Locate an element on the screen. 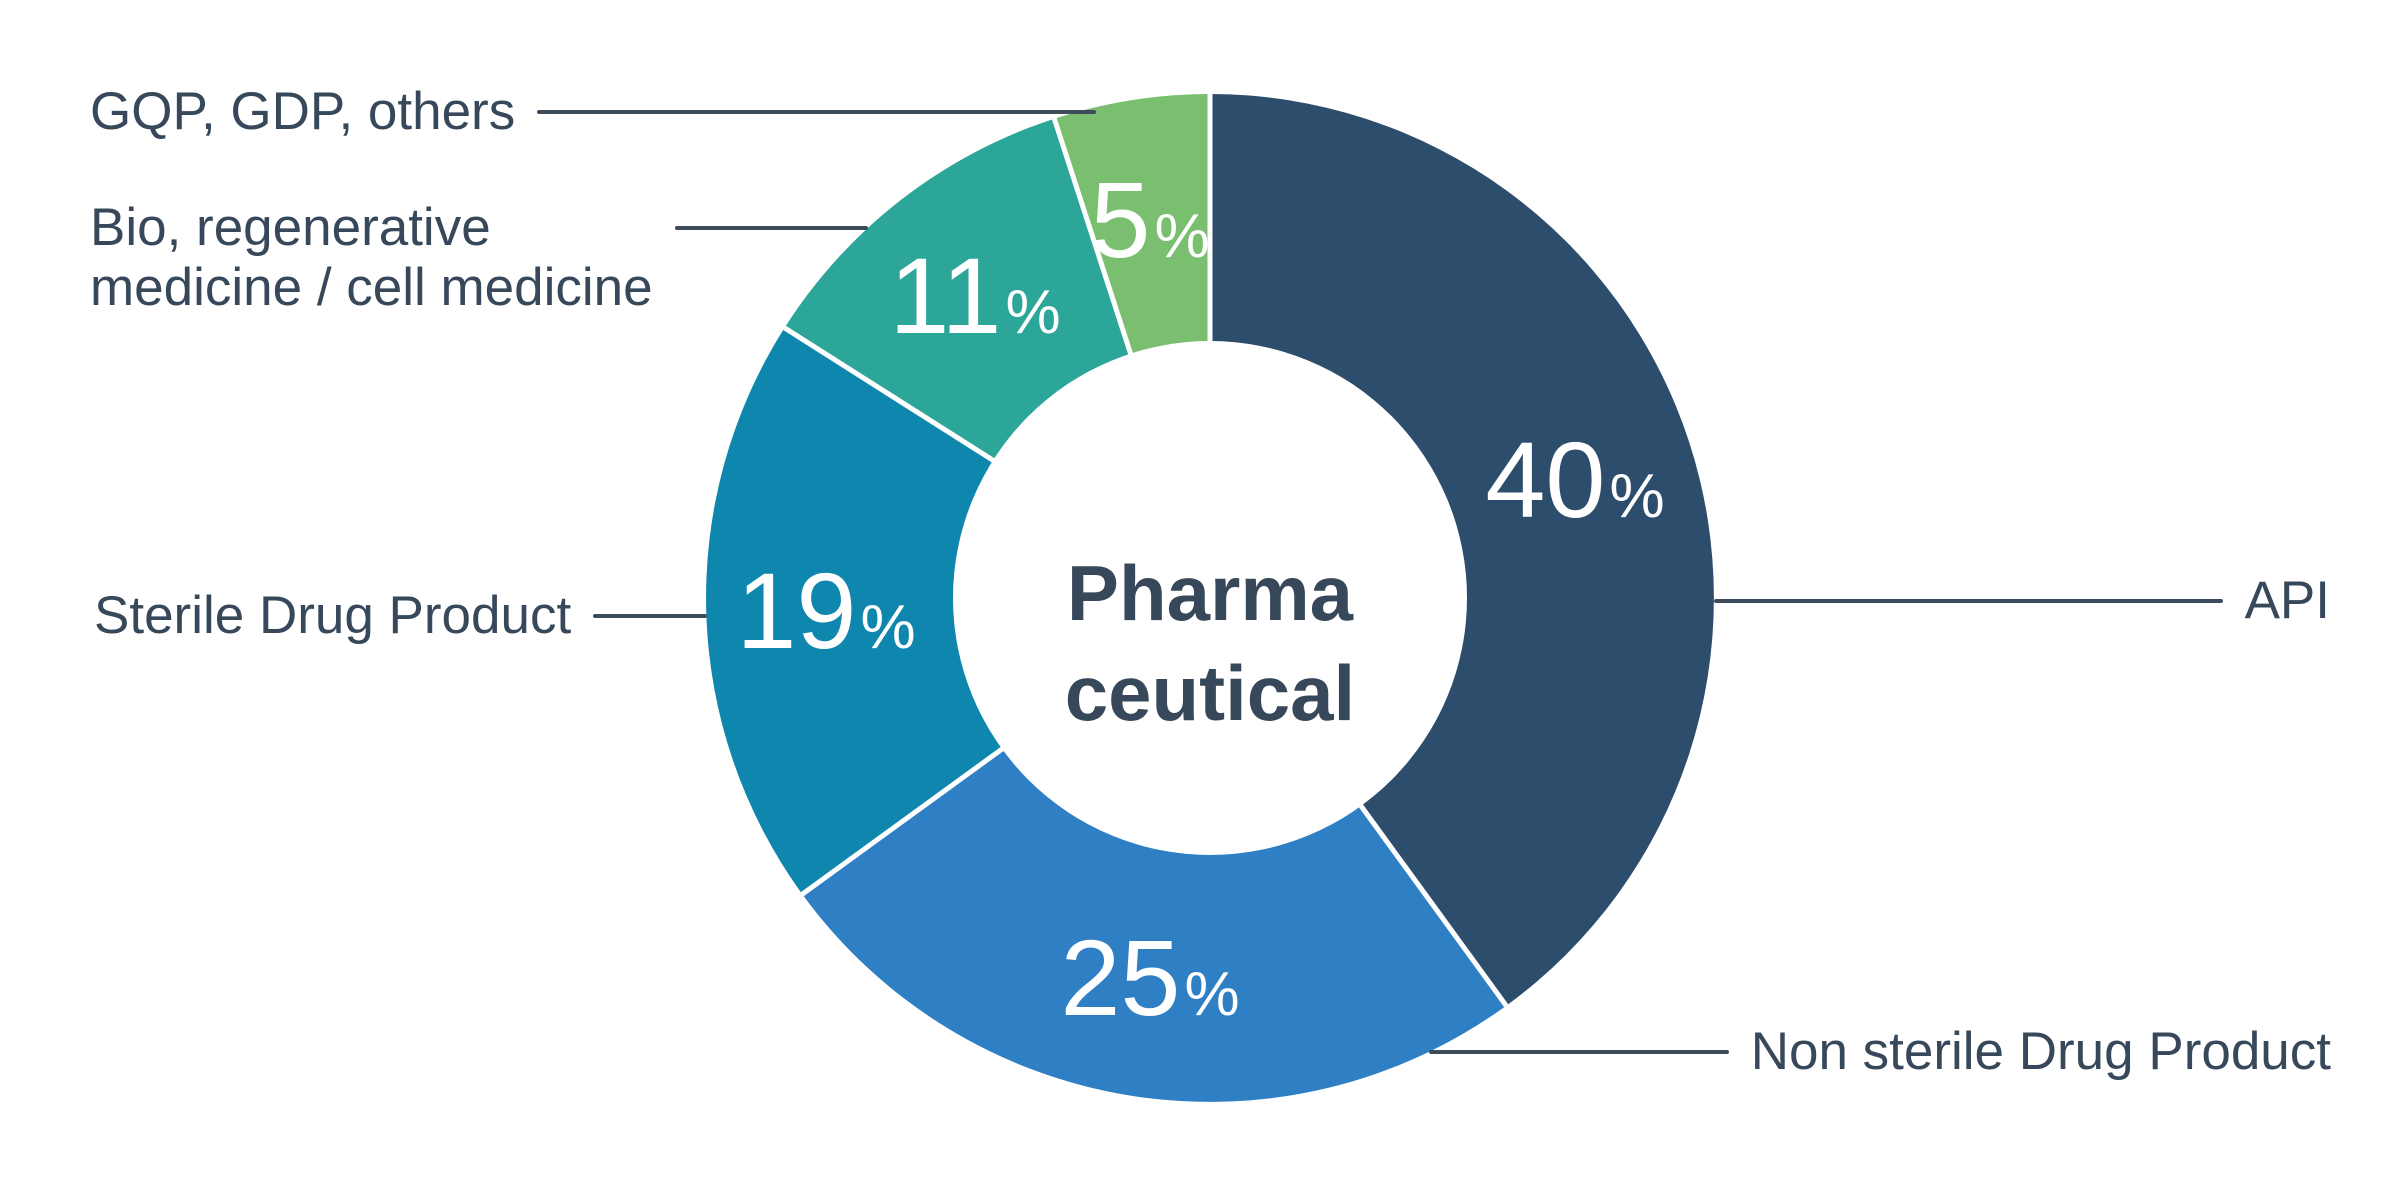 The width and height of the screenshot is (2400, 1200). callout-gqp-gdp-others: GQP, GDP, others is located at coordinates (593, 112).